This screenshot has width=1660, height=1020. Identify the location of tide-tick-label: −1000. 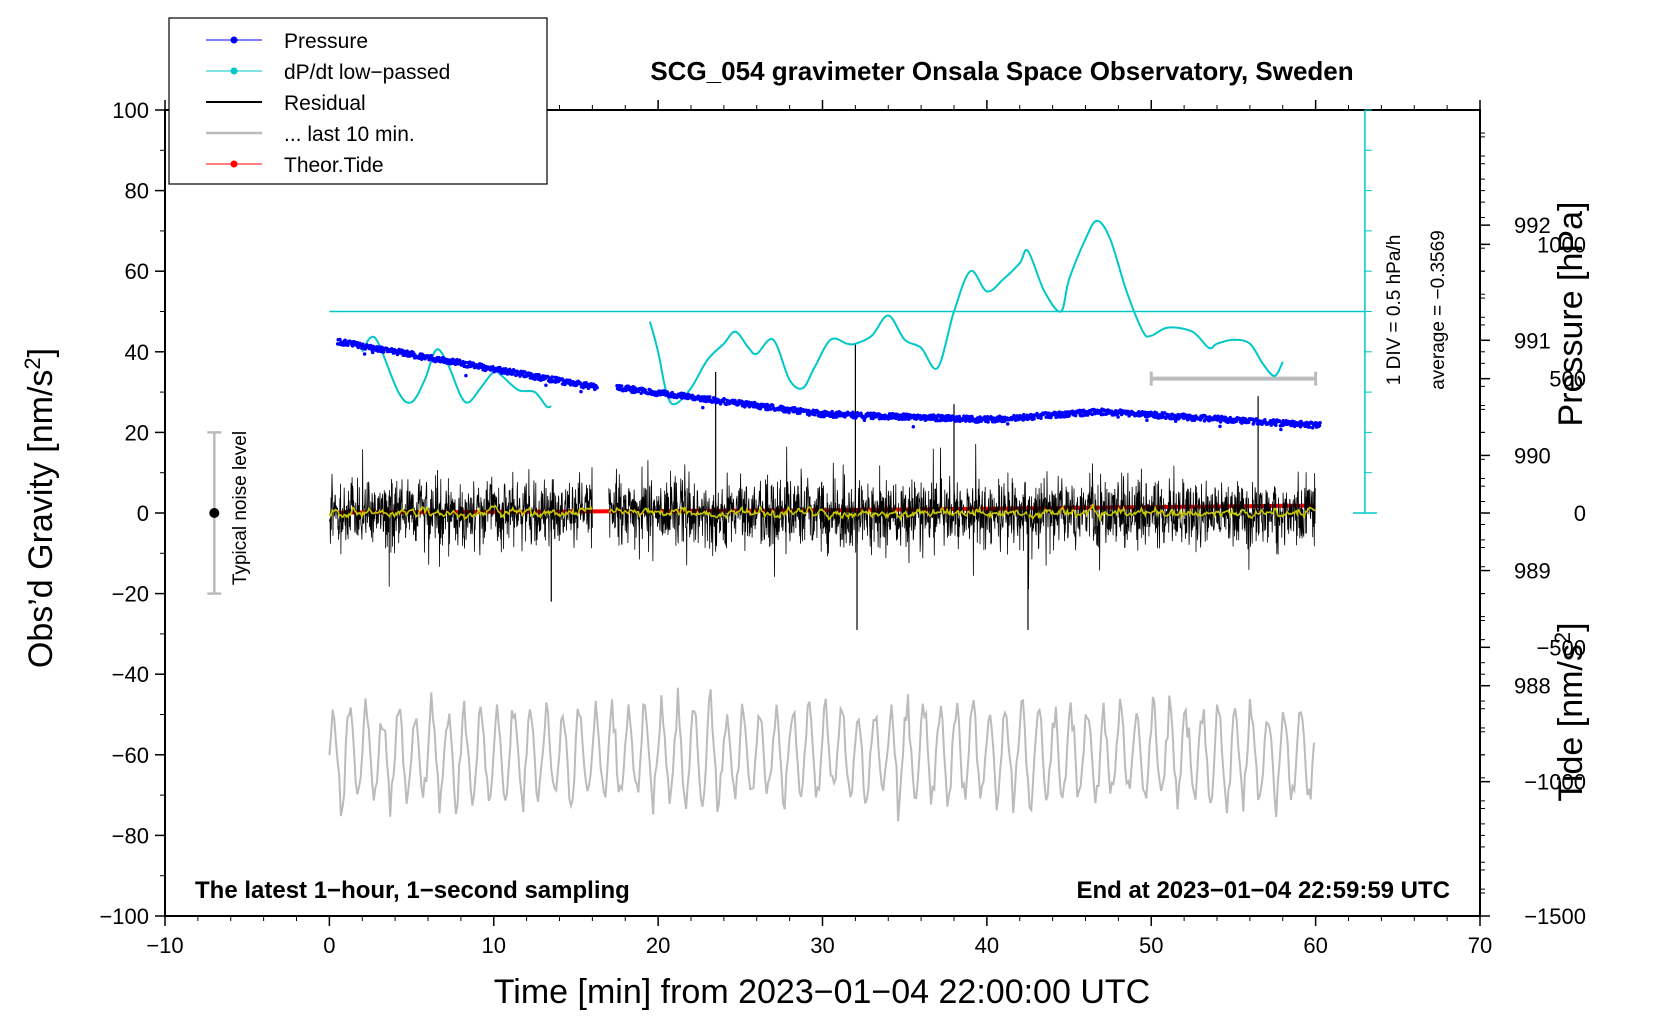
(1555, 782).